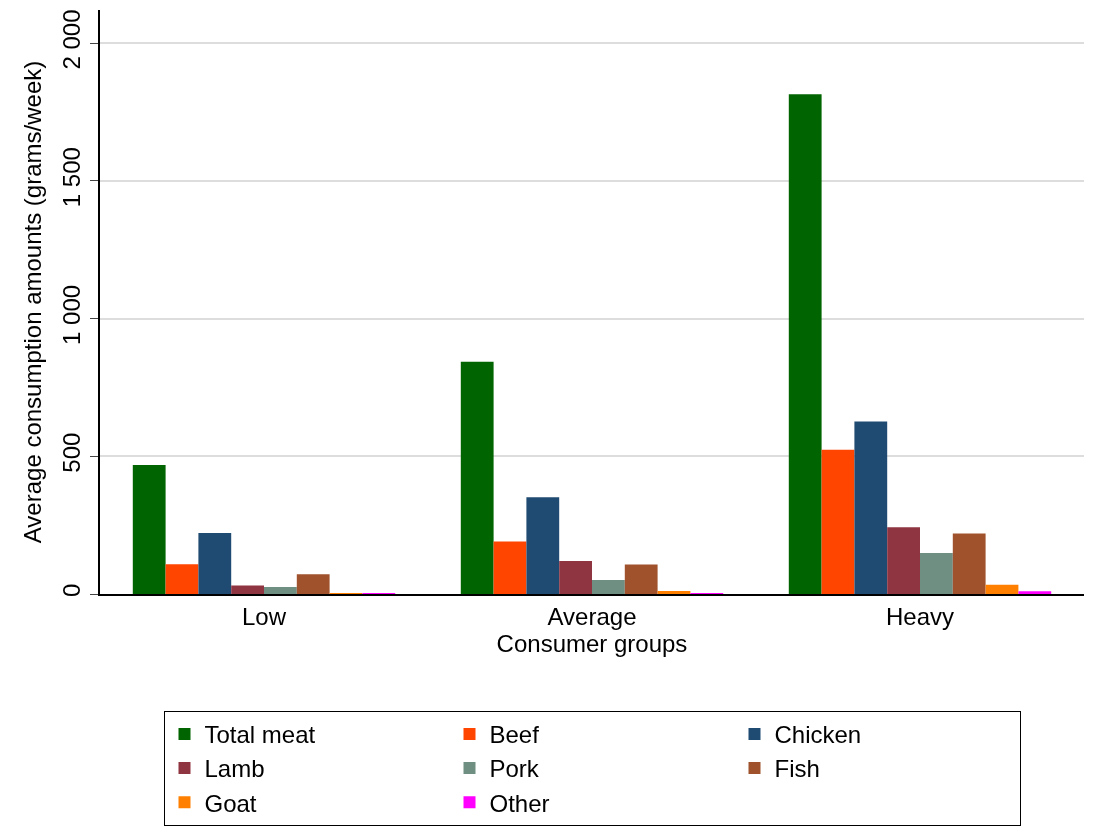 The image size is (1094, 836). What do you see at coordinates (592, 616) in the screenshot?
I see `x-tick-label: Average` at bounding box center [592, 616].